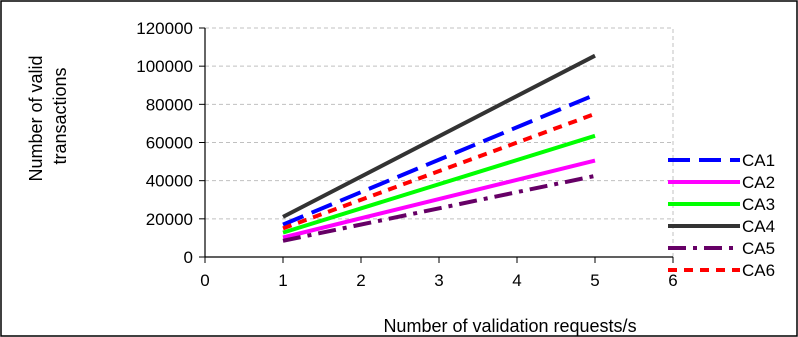  Describe the element at coordinates (48, 115) in the screenshot. I see `y-axis-title: Number of valid transactions` at that location.